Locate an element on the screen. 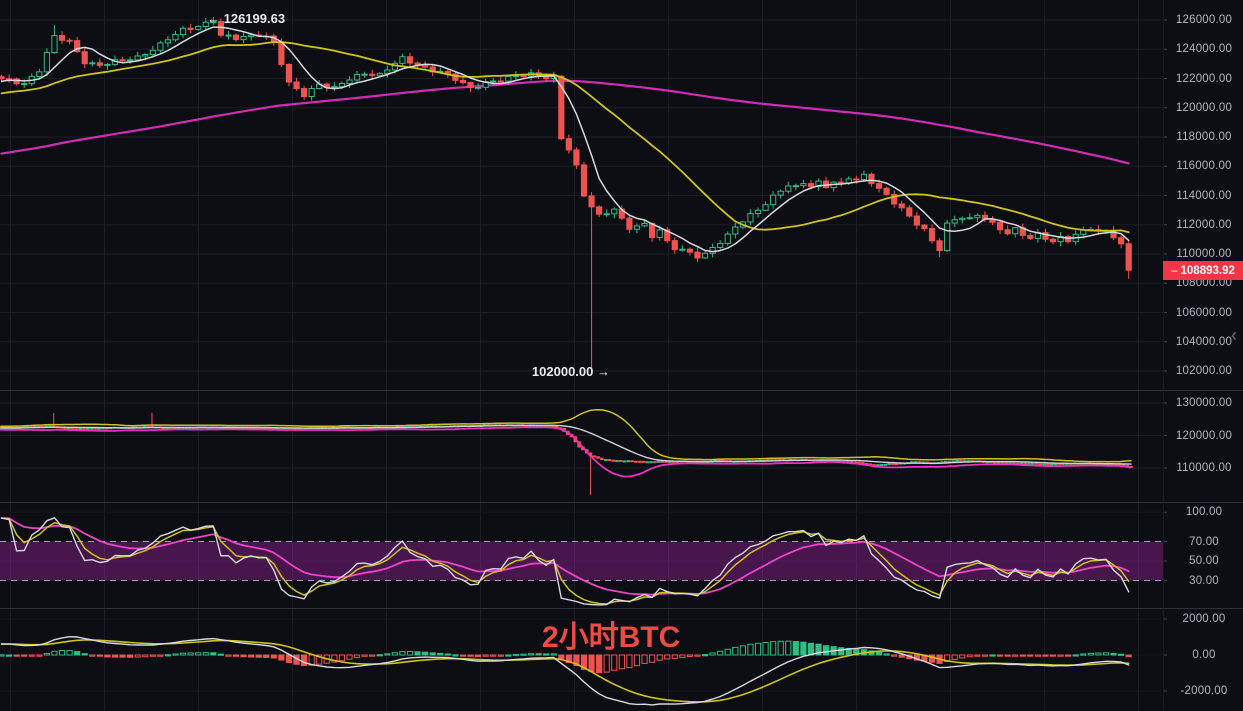 Image resolution: width=1243 pixels, height=711 pixels. axis-label: 122000.00 is located at coordinates (1204, 78).